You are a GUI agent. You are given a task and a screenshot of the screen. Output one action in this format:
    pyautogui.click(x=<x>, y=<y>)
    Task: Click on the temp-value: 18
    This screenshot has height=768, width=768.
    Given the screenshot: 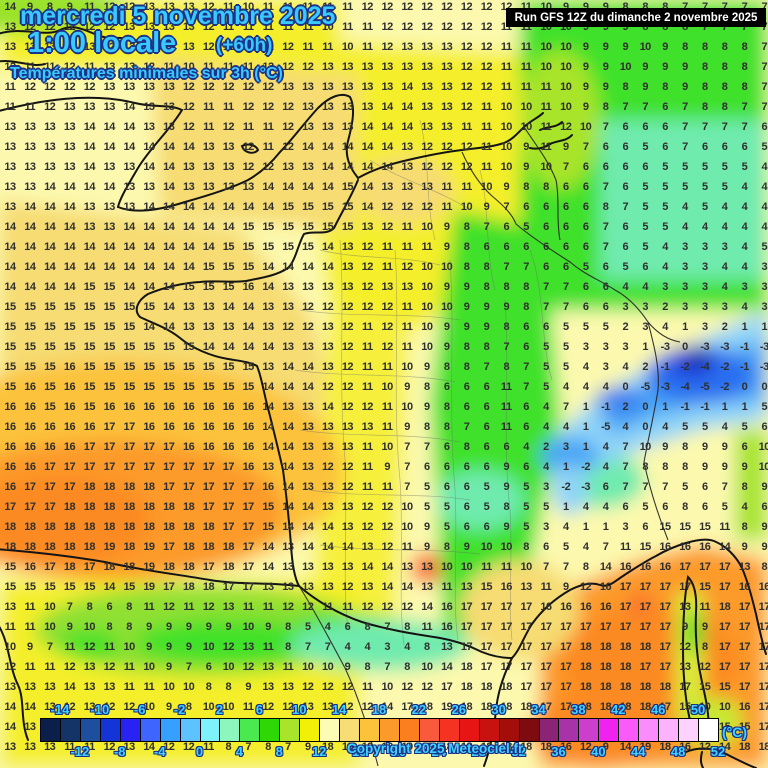 What is the action you would take?
    pyautogui.click(x=763, y=747)
    